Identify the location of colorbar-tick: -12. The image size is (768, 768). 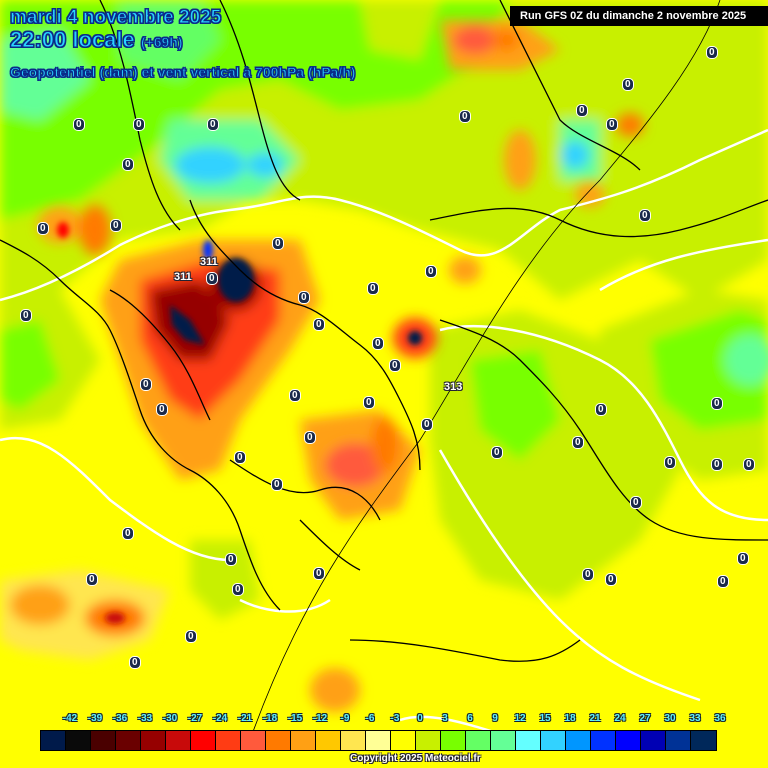
(320, 718).